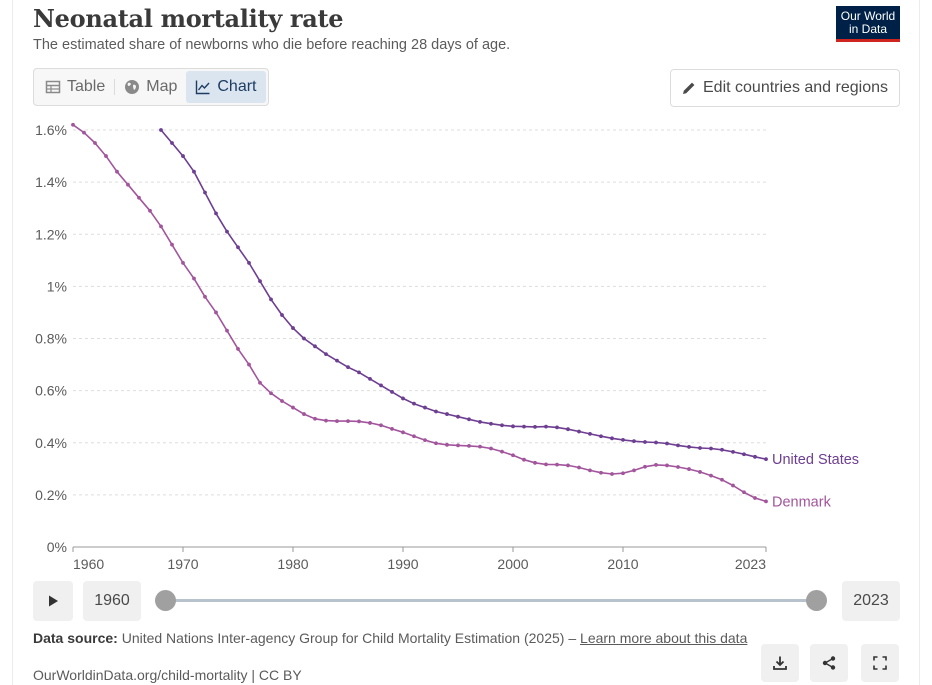  What do you see at coordinates (51, 130) in the screenshot?
I see `y-tick-label: 1.6%` at bounding box center [51, 130].